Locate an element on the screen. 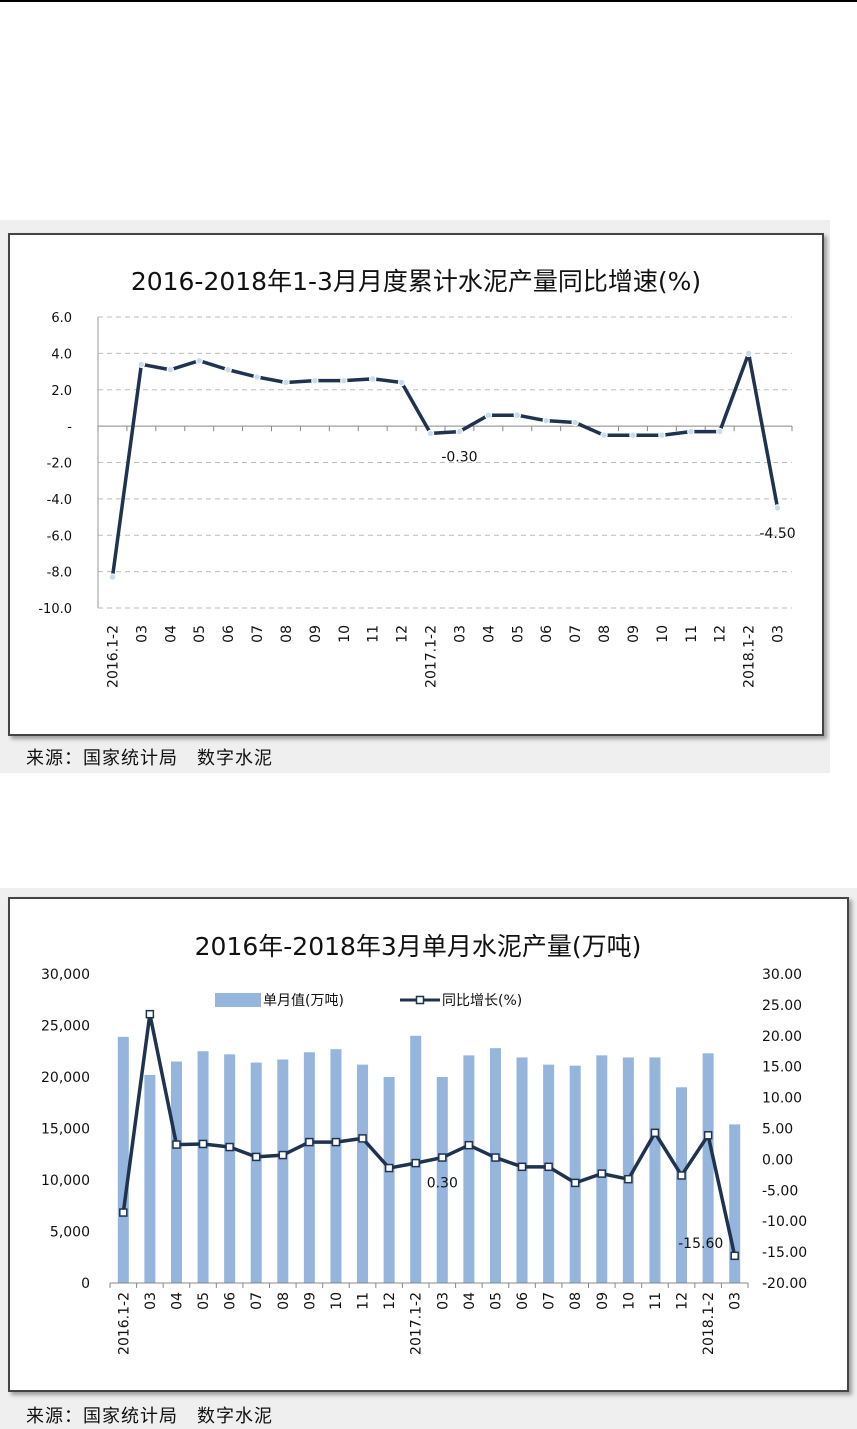  chart2-left-tick-label: 15,000 is located at coordinates (65, 1130).